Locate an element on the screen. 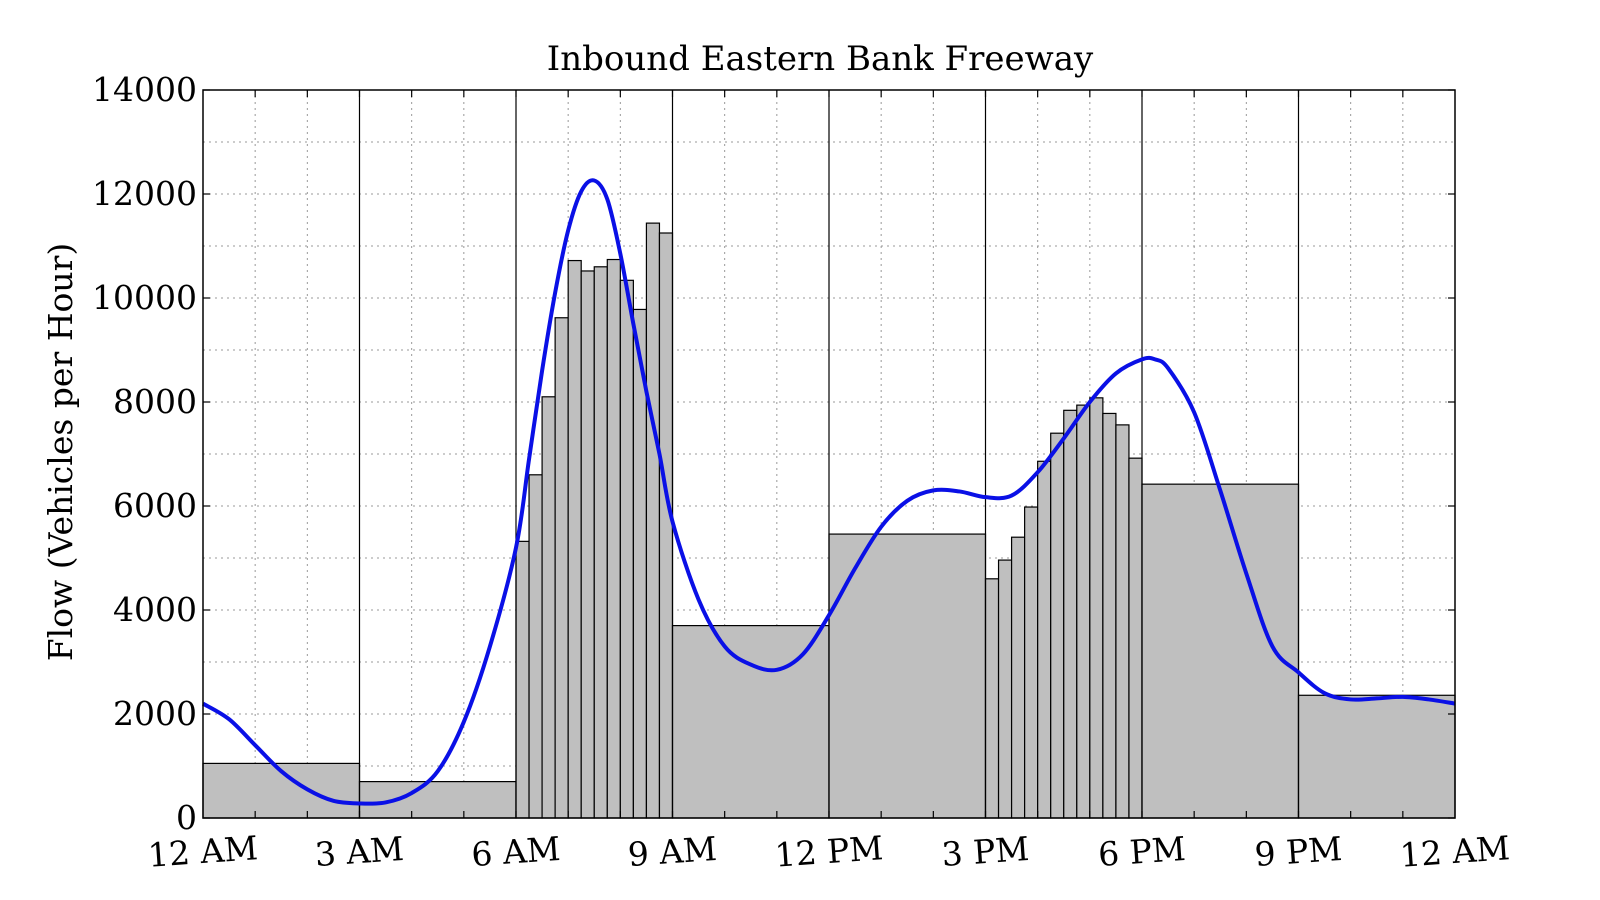  y-tick-label: 12000 is located at coordinates (144, 193).